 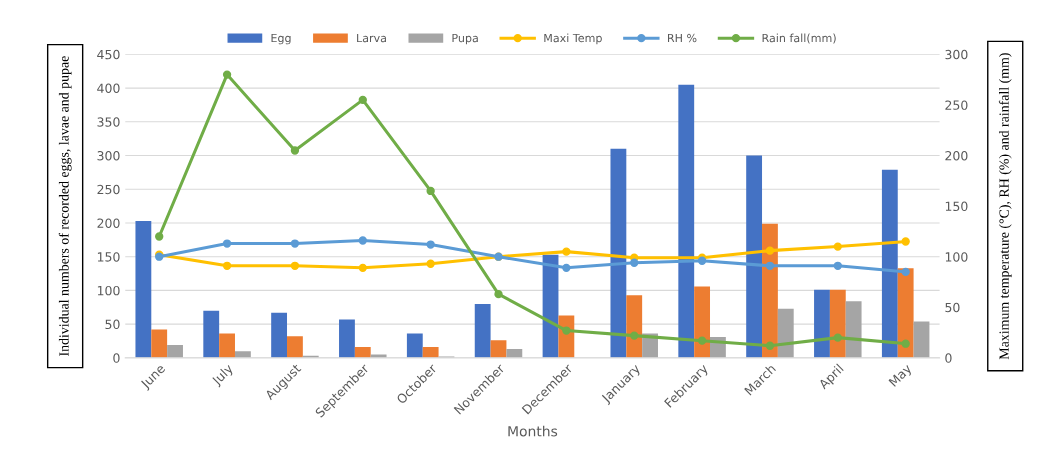 I want to click on y-axis-title: Individual numbers of recorded eggs, lavae and pupae, so click(x=65, y=206).